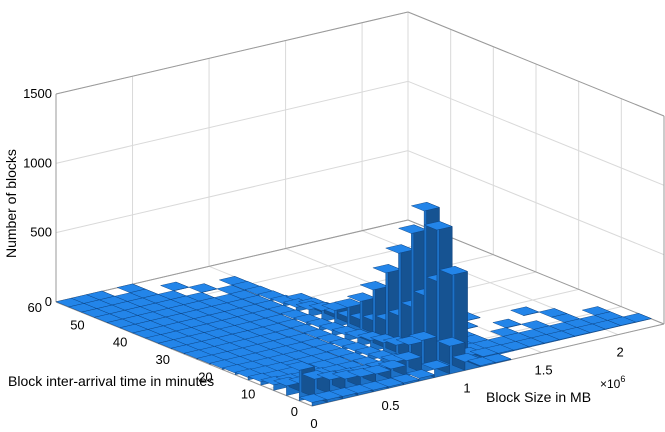  What do you see at coordinates (120, 342) in the screenshot?
I see `y-tick-label: 40` at bounding box center [120, 342].